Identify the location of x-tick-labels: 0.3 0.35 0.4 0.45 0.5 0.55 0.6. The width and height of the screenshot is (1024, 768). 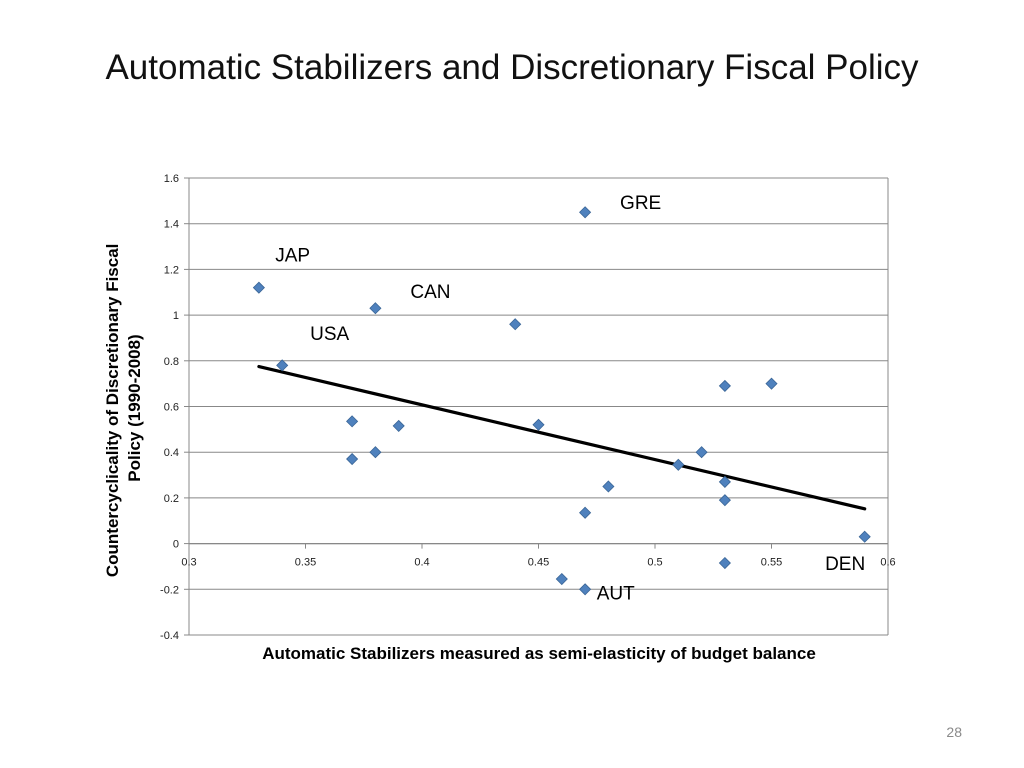
(538, 563).